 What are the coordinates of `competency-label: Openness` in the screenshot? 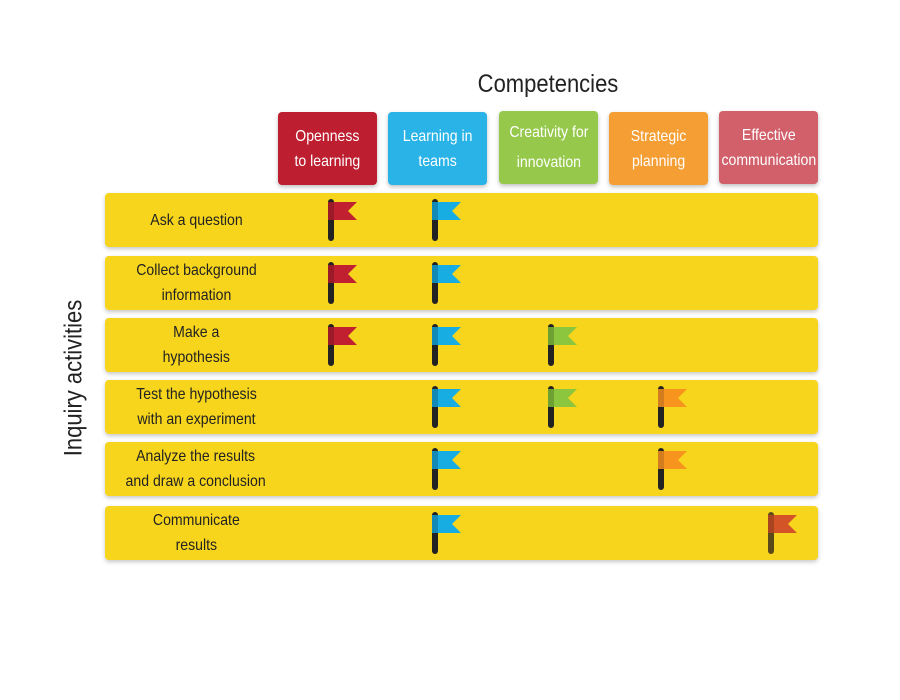 It's located at (327, 136).